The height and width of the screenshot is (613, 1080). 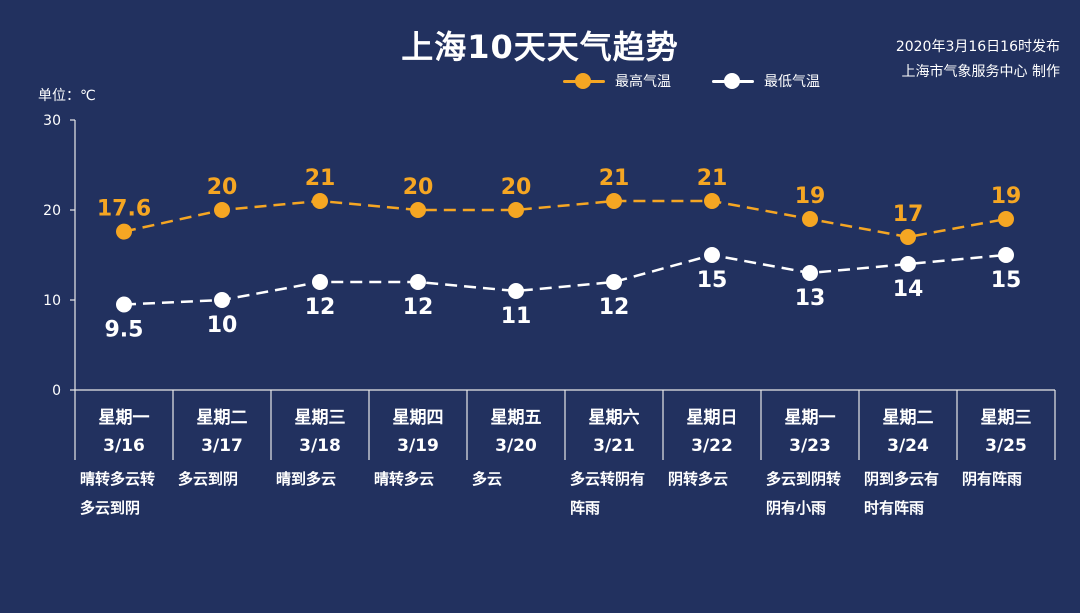 What do you see at coordinates (516, 418) in the screenshot?
I see `x-category-label: 星期五` at bounding box center [516, 418].